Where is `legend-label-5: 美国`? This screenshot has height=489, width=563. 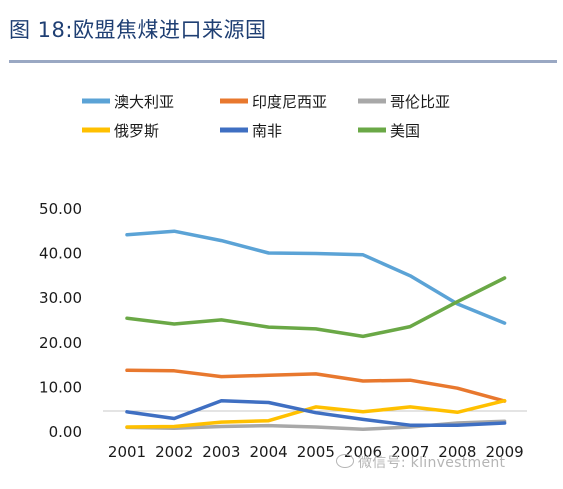
legend-label-5: 美国 is located at coordinates (405, 131).